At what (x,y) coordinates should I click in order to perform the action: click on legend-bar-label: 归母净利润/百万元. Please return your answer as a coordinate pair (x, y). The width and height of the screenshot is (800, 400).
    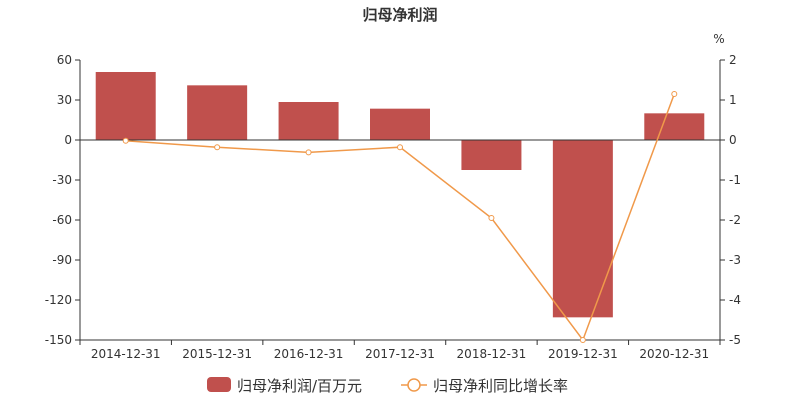
    Looking at the image, I should click on (299, 386).